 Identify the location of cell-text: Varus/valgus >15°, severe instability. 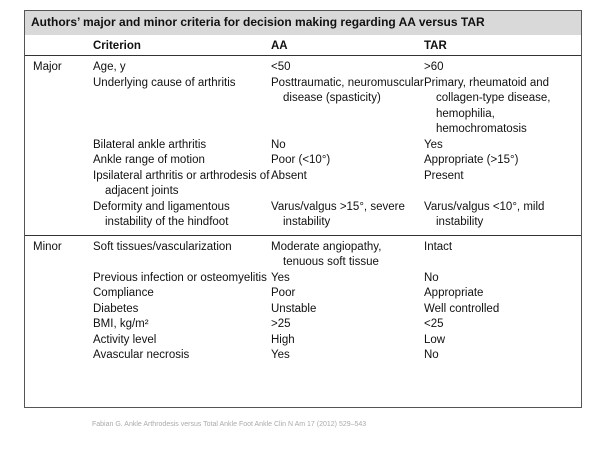
(338, 214).